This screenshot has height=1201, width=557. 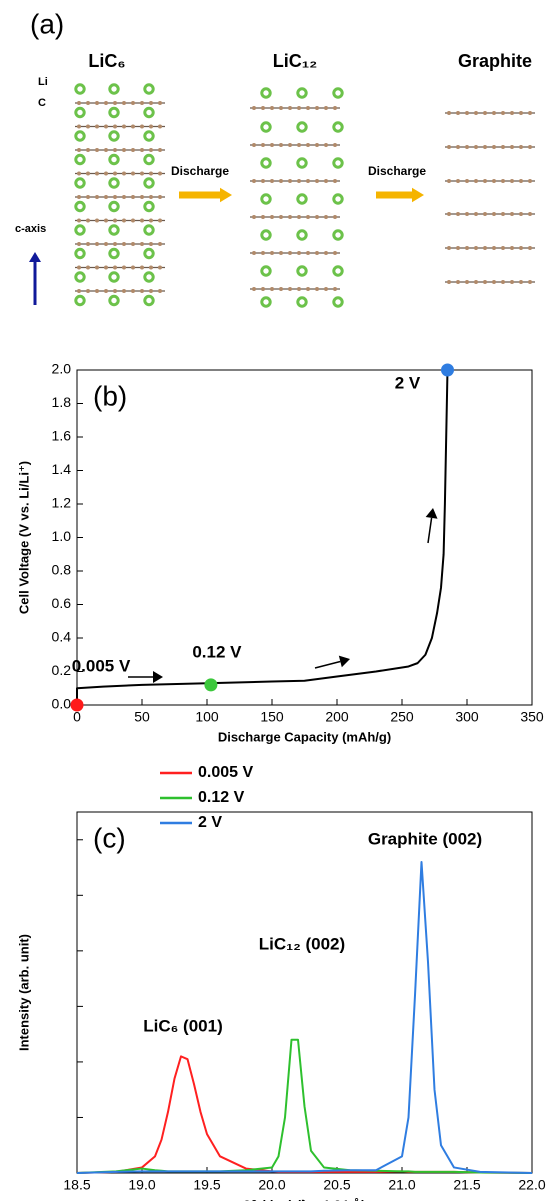 I want to click on arrow-label: Discharge, so click(x=200, y=171).